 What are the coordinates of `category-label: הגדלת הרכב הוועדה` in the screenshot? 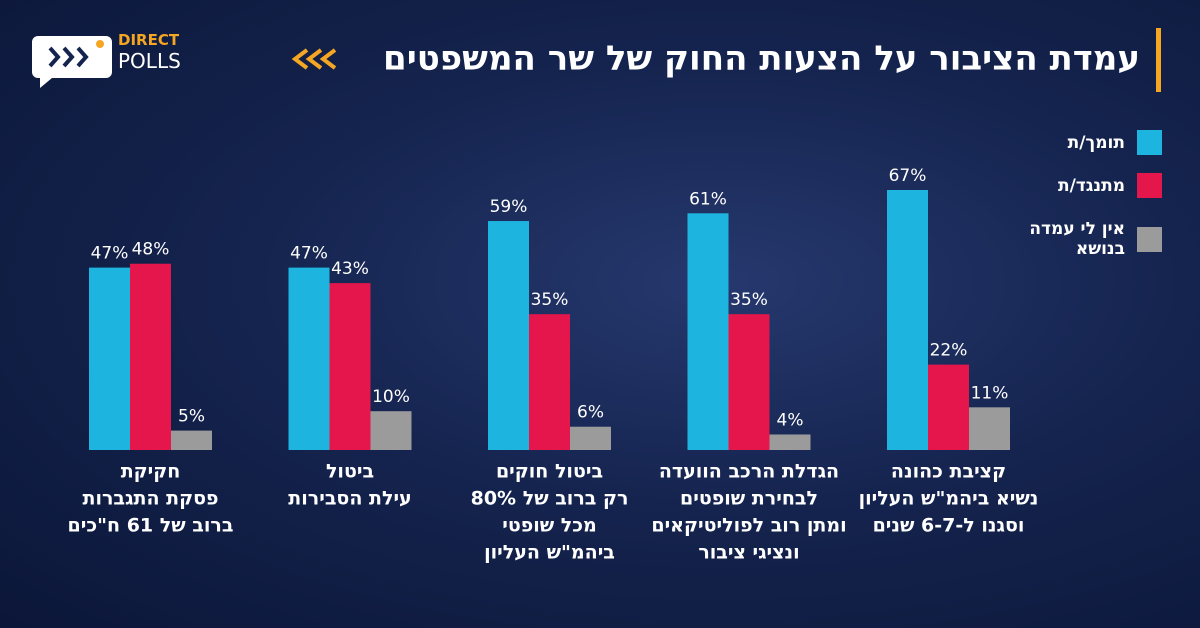 It's located at (749, 472).